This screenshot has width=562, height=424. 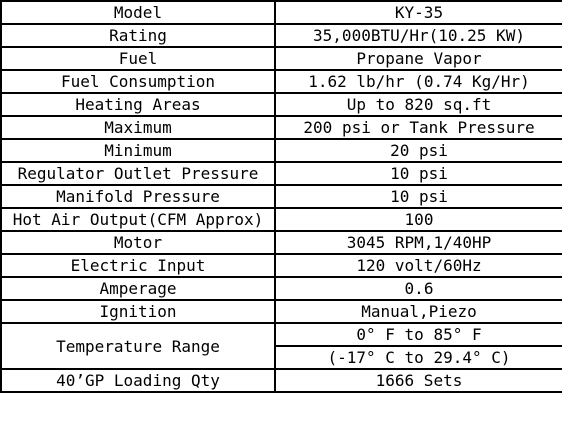 What do you see at coordinates (418, 242) in the screenshot?
I see `row-value: 3045 RPM,1/40HP` at bounding box center [418, 242].